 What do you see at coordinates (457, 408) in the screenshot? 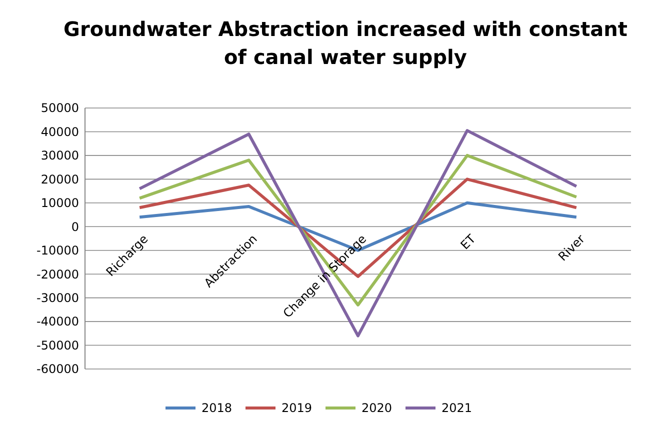
I see `legend-label: 2021` at bounding box center [457, 408].